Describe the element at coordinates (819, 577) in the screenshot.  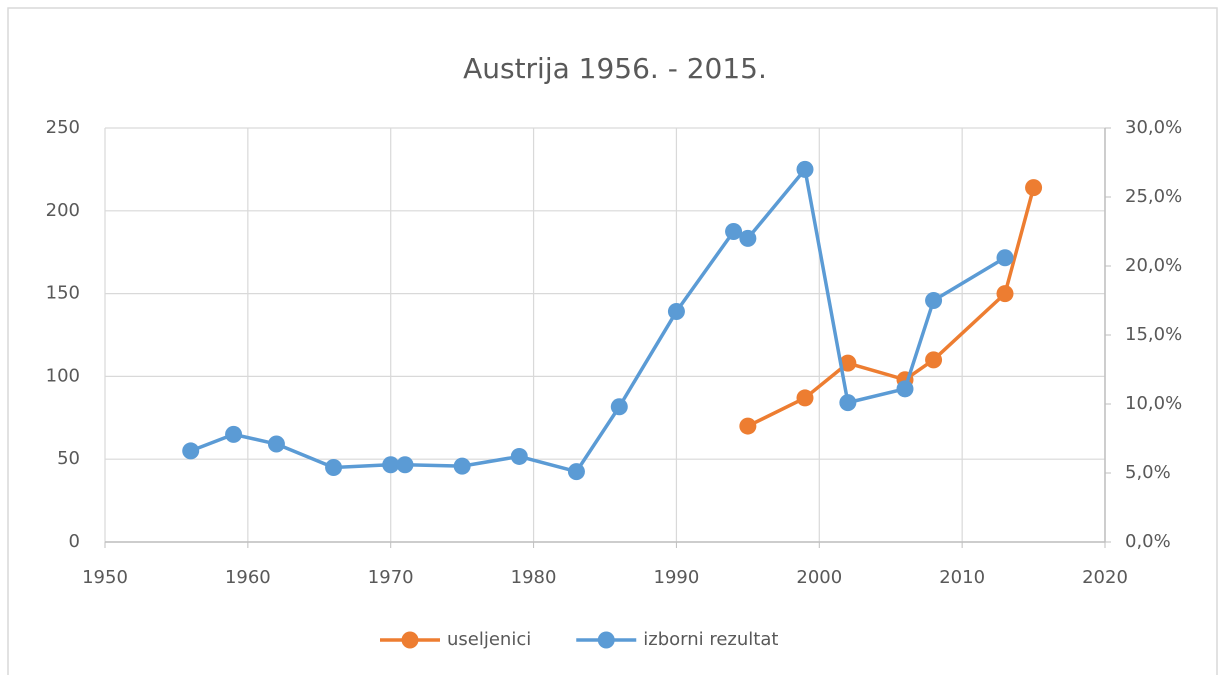
I see `x-tick-label: 2000` at that location.